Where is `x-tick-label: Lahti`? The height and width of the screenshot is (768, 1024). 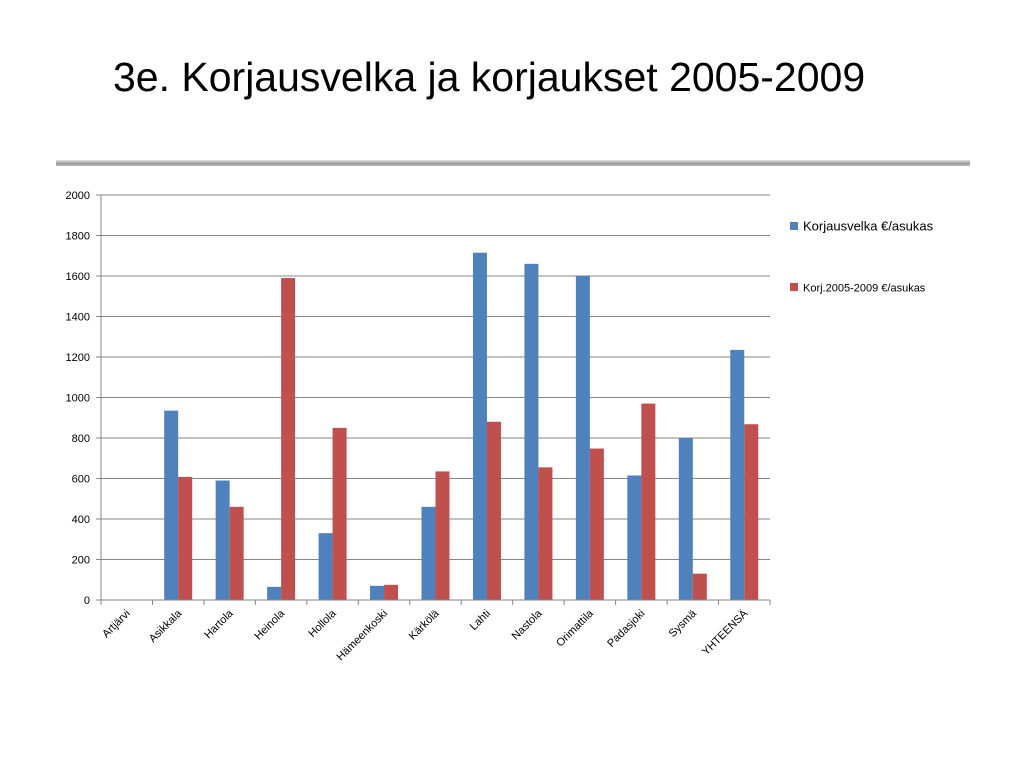
x-tick-label: Lahti is located at coordinates (480, 620).